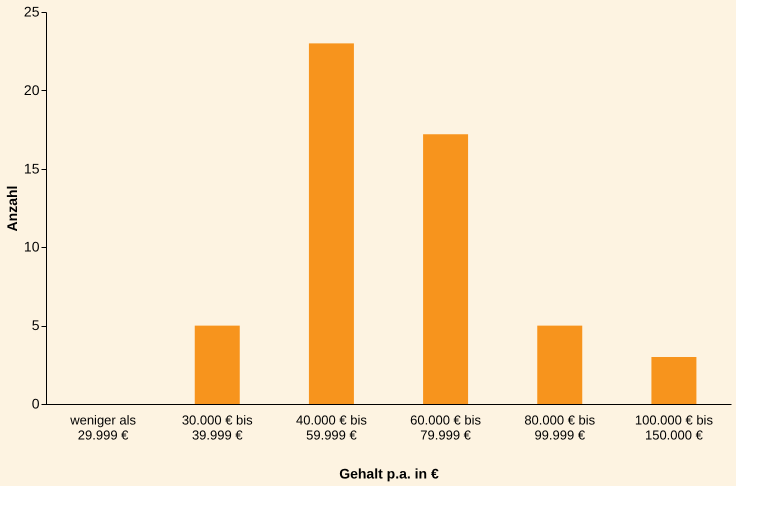 The image size is (770, 521). What do you see at coordinates (102, 427) in the screenshot?
I see `x-tick-label: weniger als 29.999 €` at bounding box center [102, 427].